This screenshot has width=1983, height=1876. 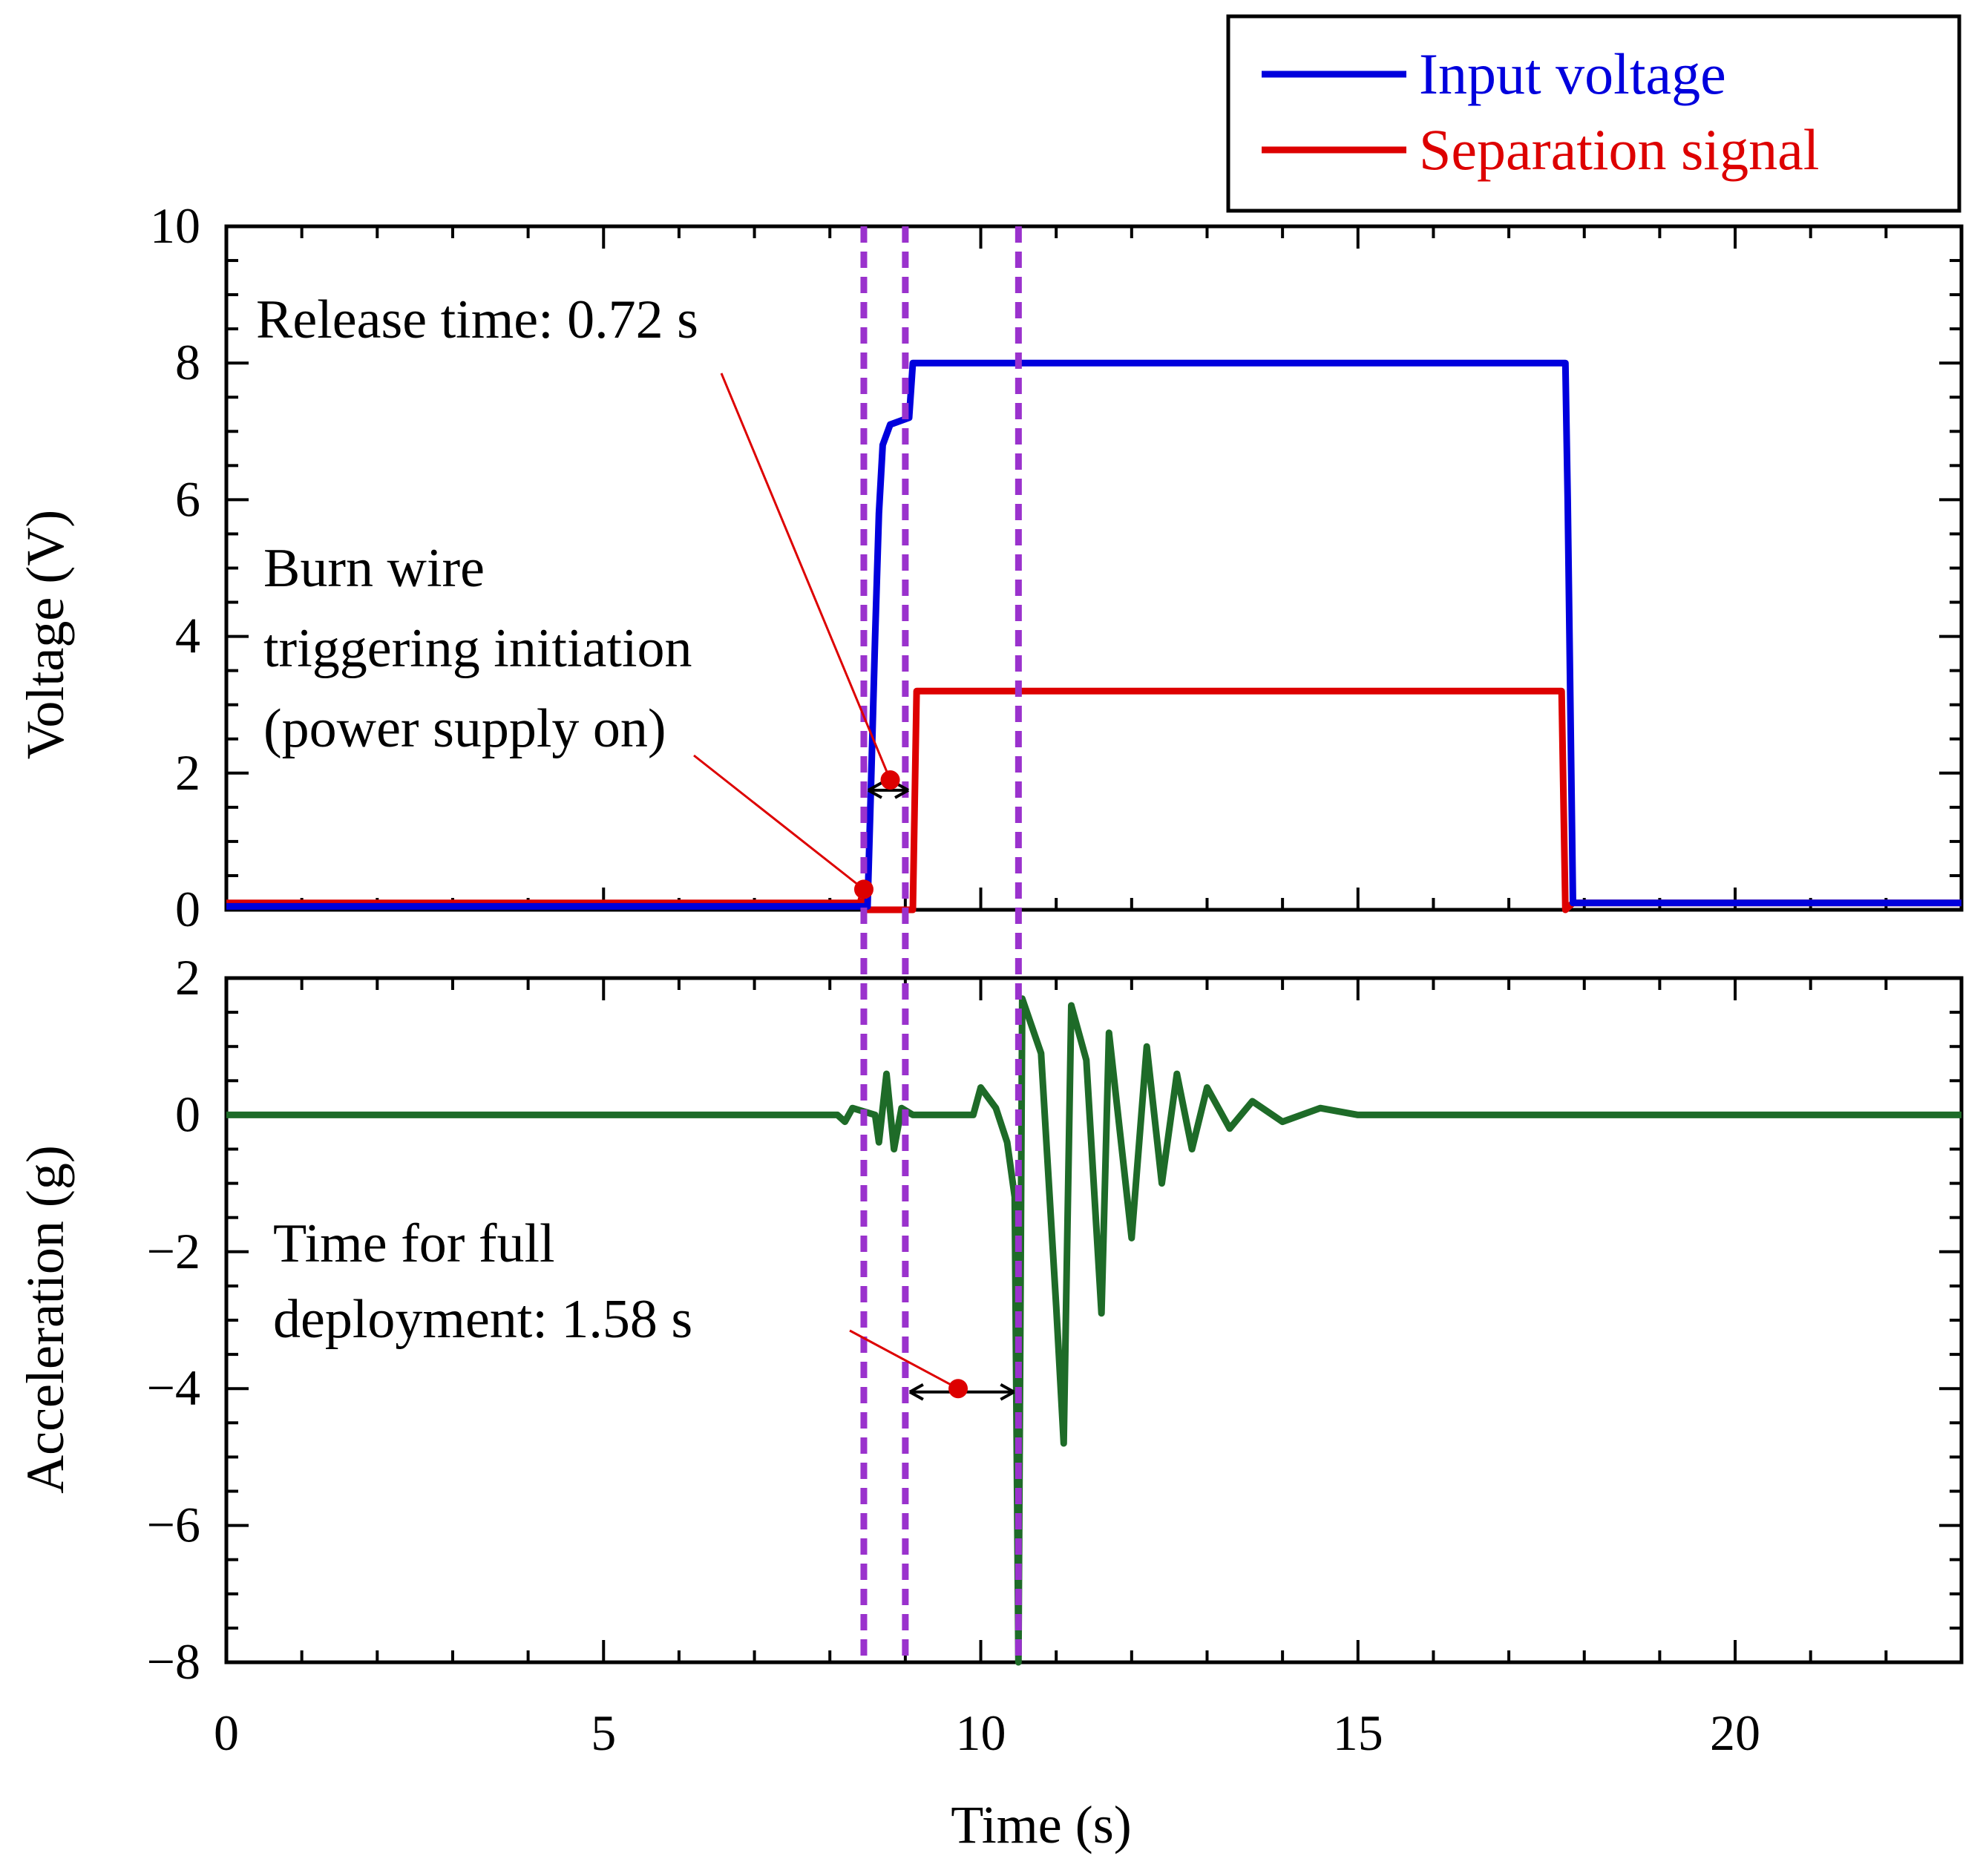 I want to click on voltage-y-tick-label: 8, so click(x=187, y=362).